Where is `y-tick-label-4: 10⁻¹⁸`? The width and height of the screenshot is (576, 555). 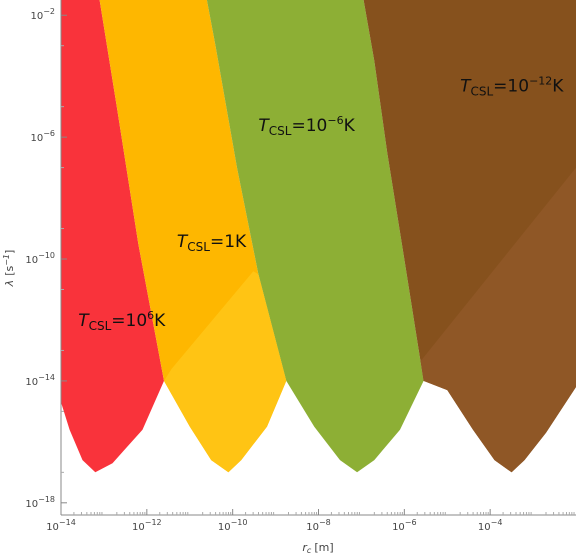 y-tick-label-4: 10⁻¹⁸ is located at coordinates (40, 502).